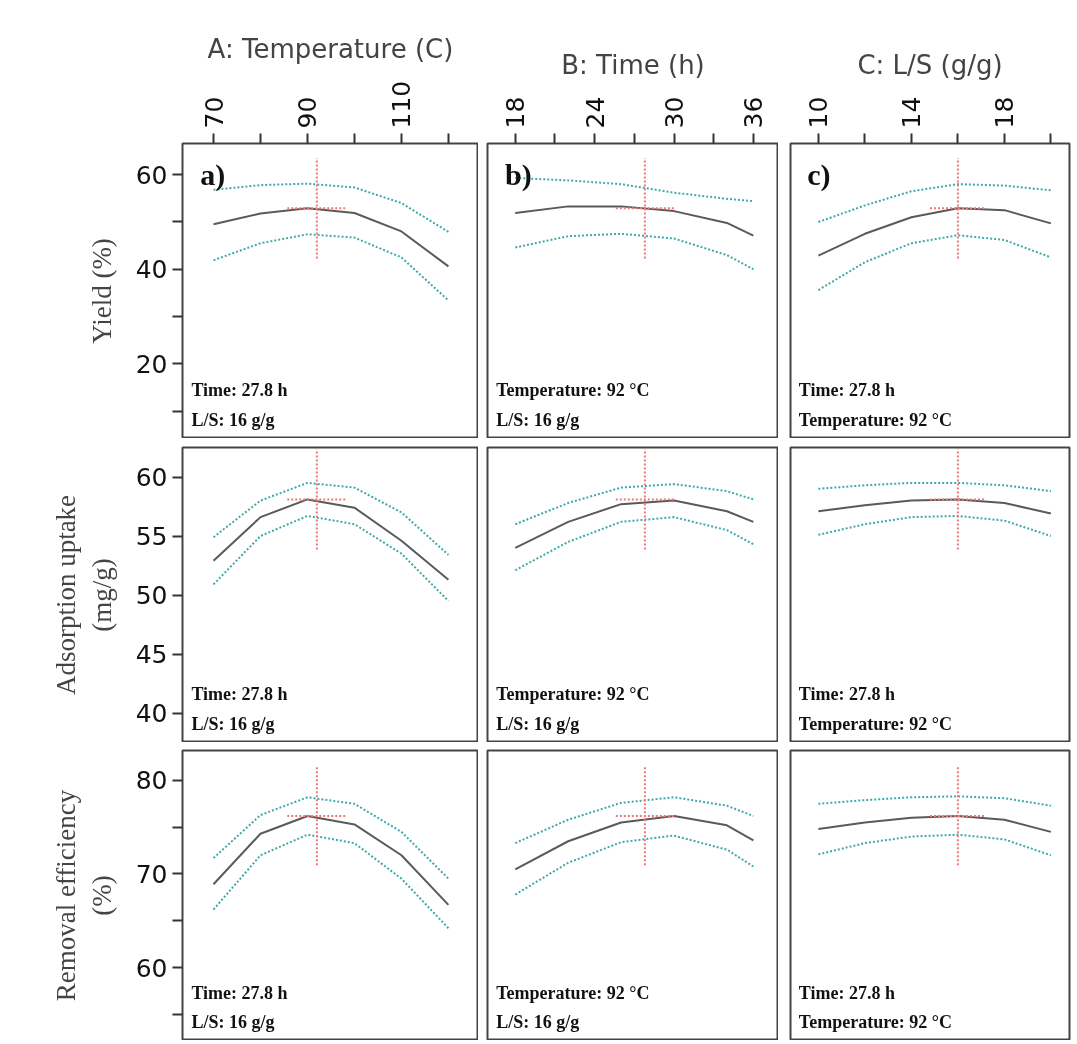 This screenshot has height=1044, width=1077. I want to click on y-tick-label: 50, so click(151, 595).